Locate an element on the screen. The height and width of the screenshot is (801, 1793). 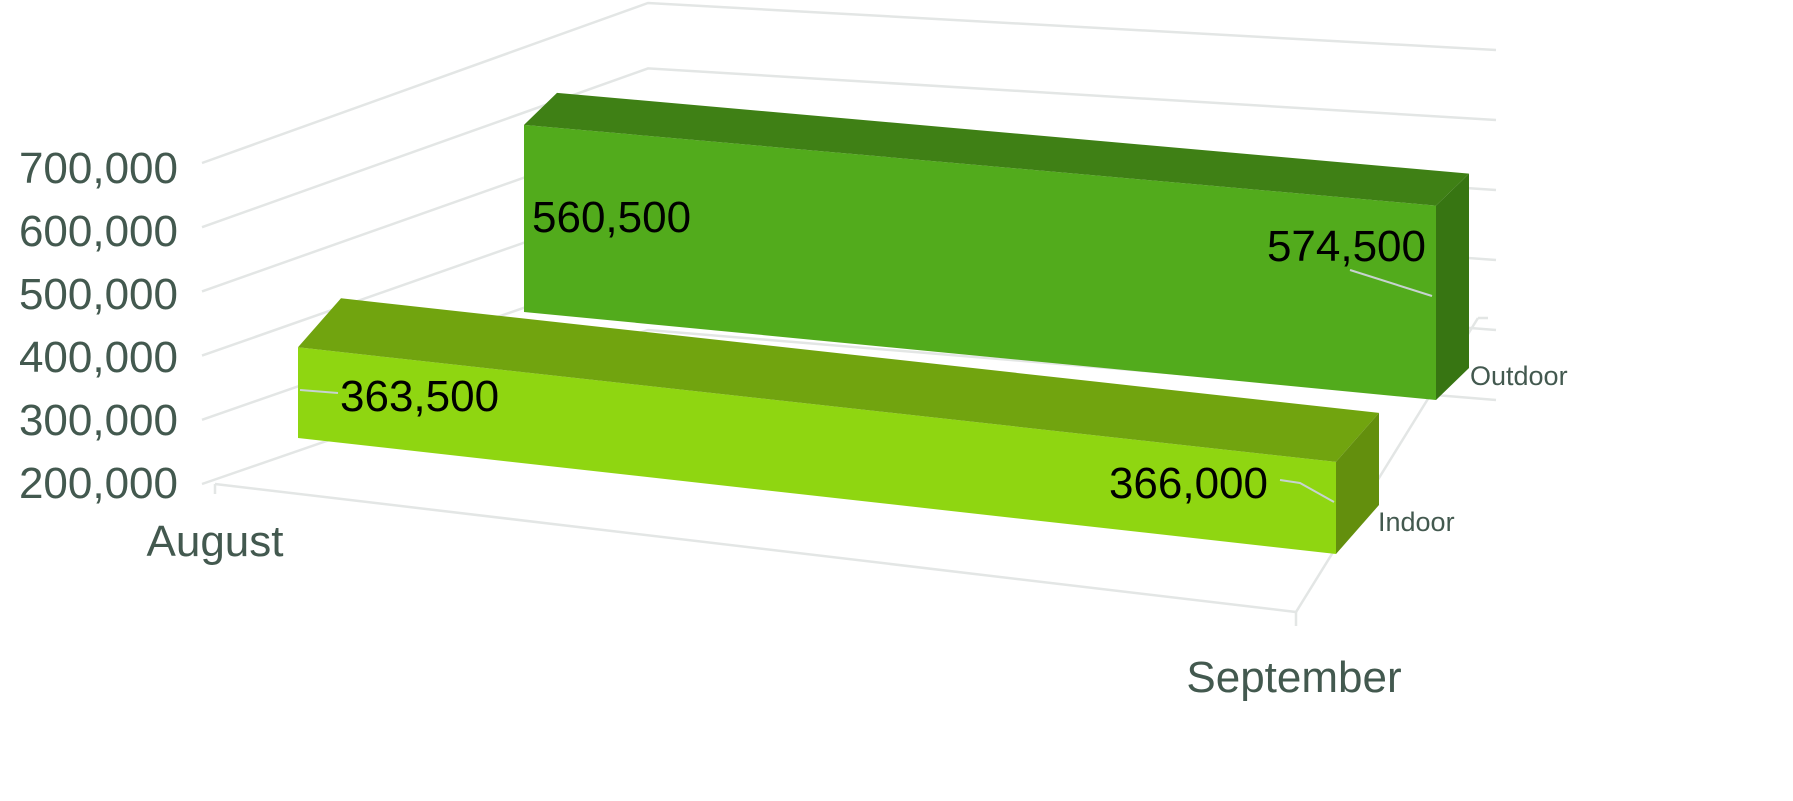
data-label: 574,500 is located at coordinates (1346, 246).